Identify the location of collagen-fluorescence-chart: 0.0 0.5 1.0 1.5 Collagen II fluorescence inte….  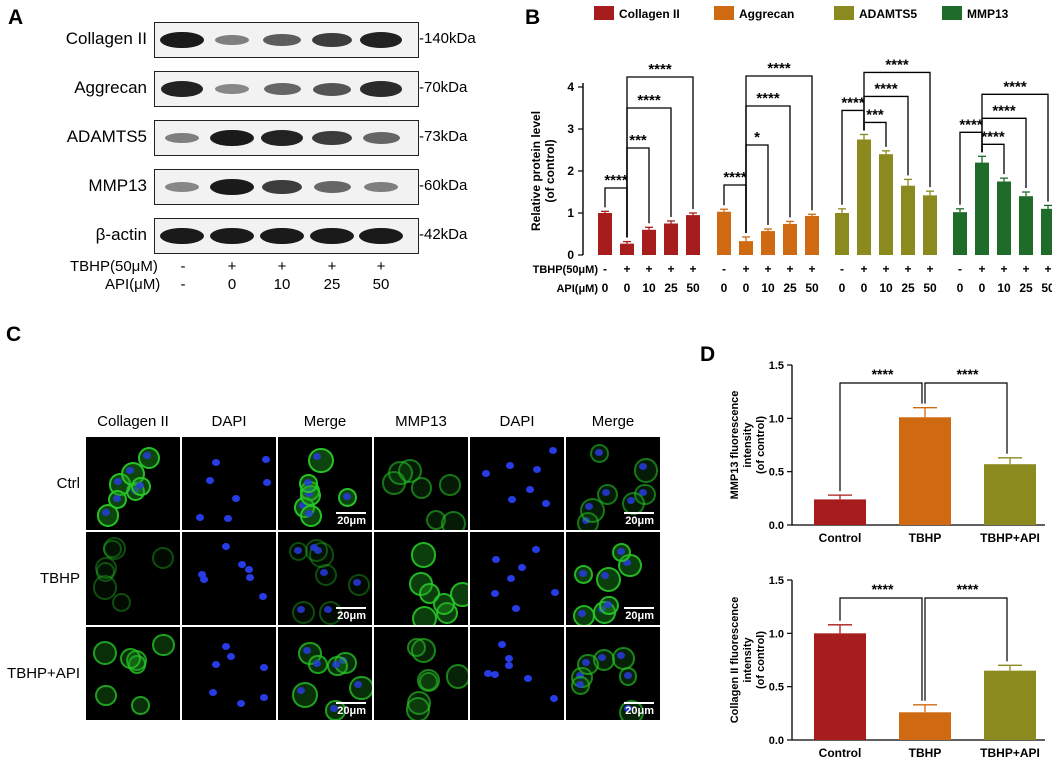
(887, 667).